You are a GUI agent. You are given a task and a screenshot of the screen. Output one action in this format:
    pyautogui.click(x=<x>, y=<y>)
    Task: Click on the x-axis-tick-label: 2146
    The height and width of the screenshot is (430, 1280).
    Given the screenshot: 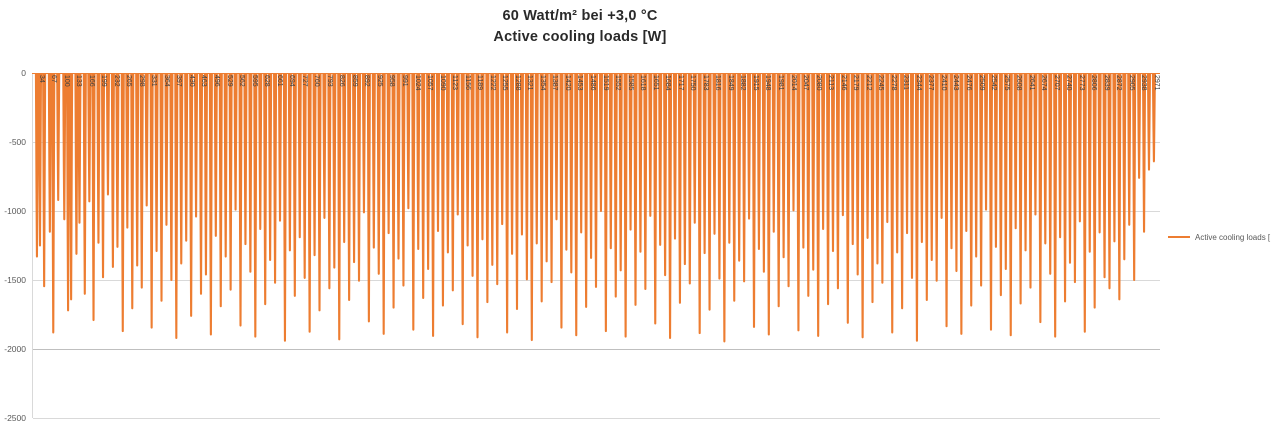 What is the action you would take?
    pyautogui.click(x=843, y=83)
    